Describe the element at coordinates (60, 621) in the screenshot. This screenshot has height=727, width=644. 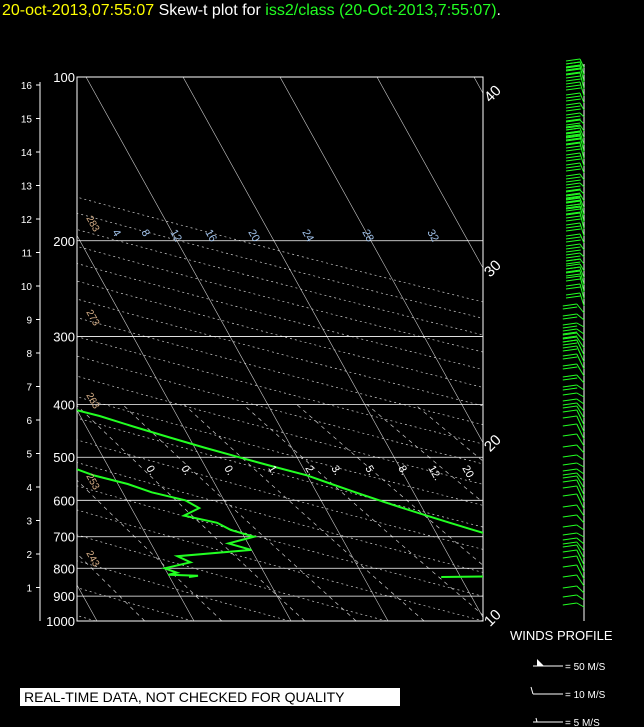
I see `pressure-tick-label: 1000` at that location.